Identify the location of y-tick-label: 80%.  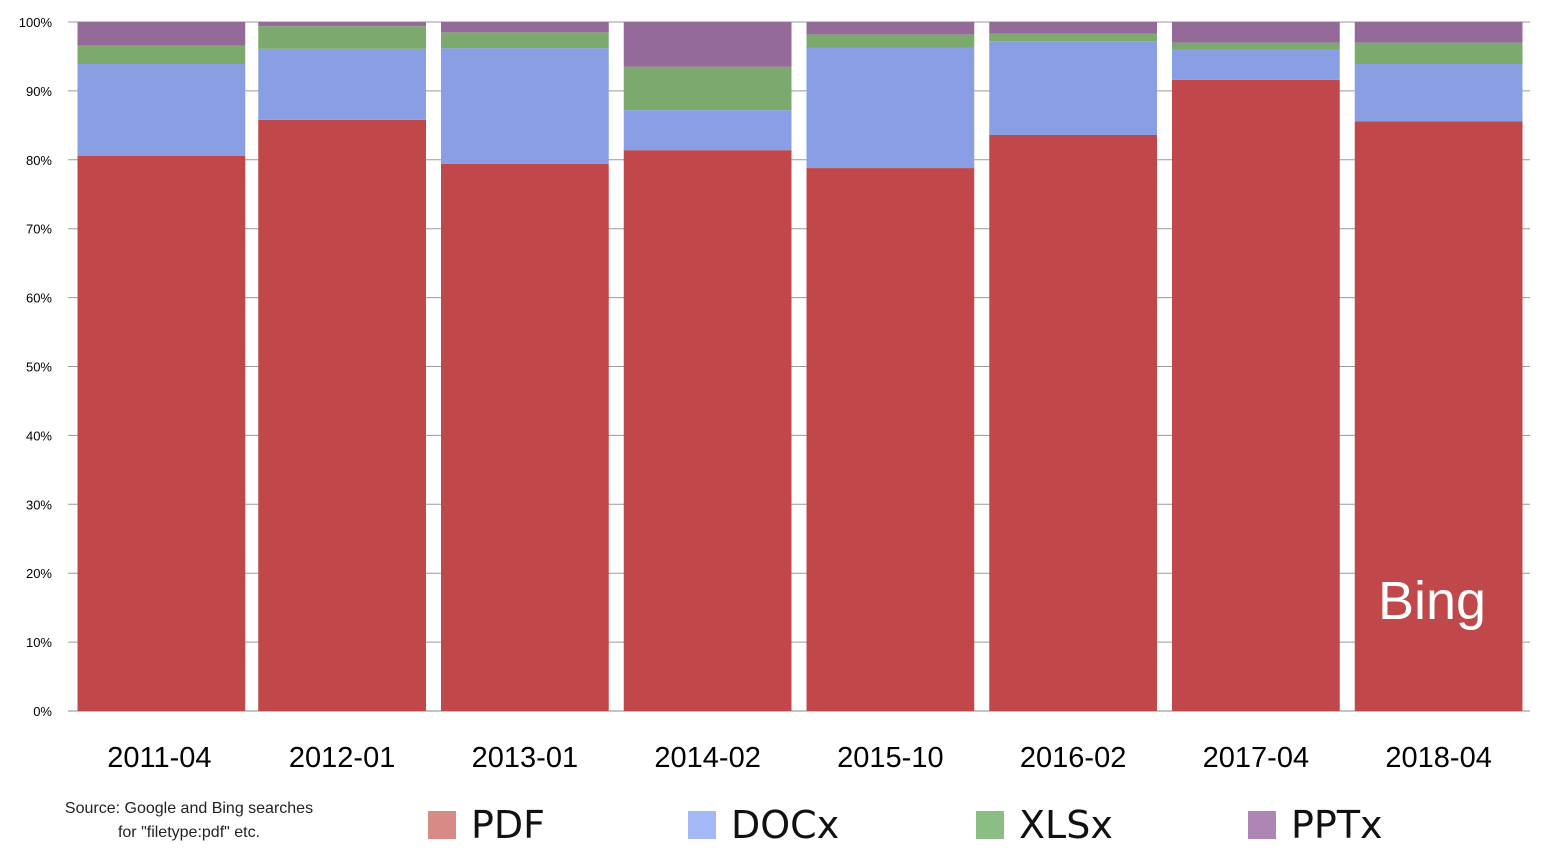
(39, 160).